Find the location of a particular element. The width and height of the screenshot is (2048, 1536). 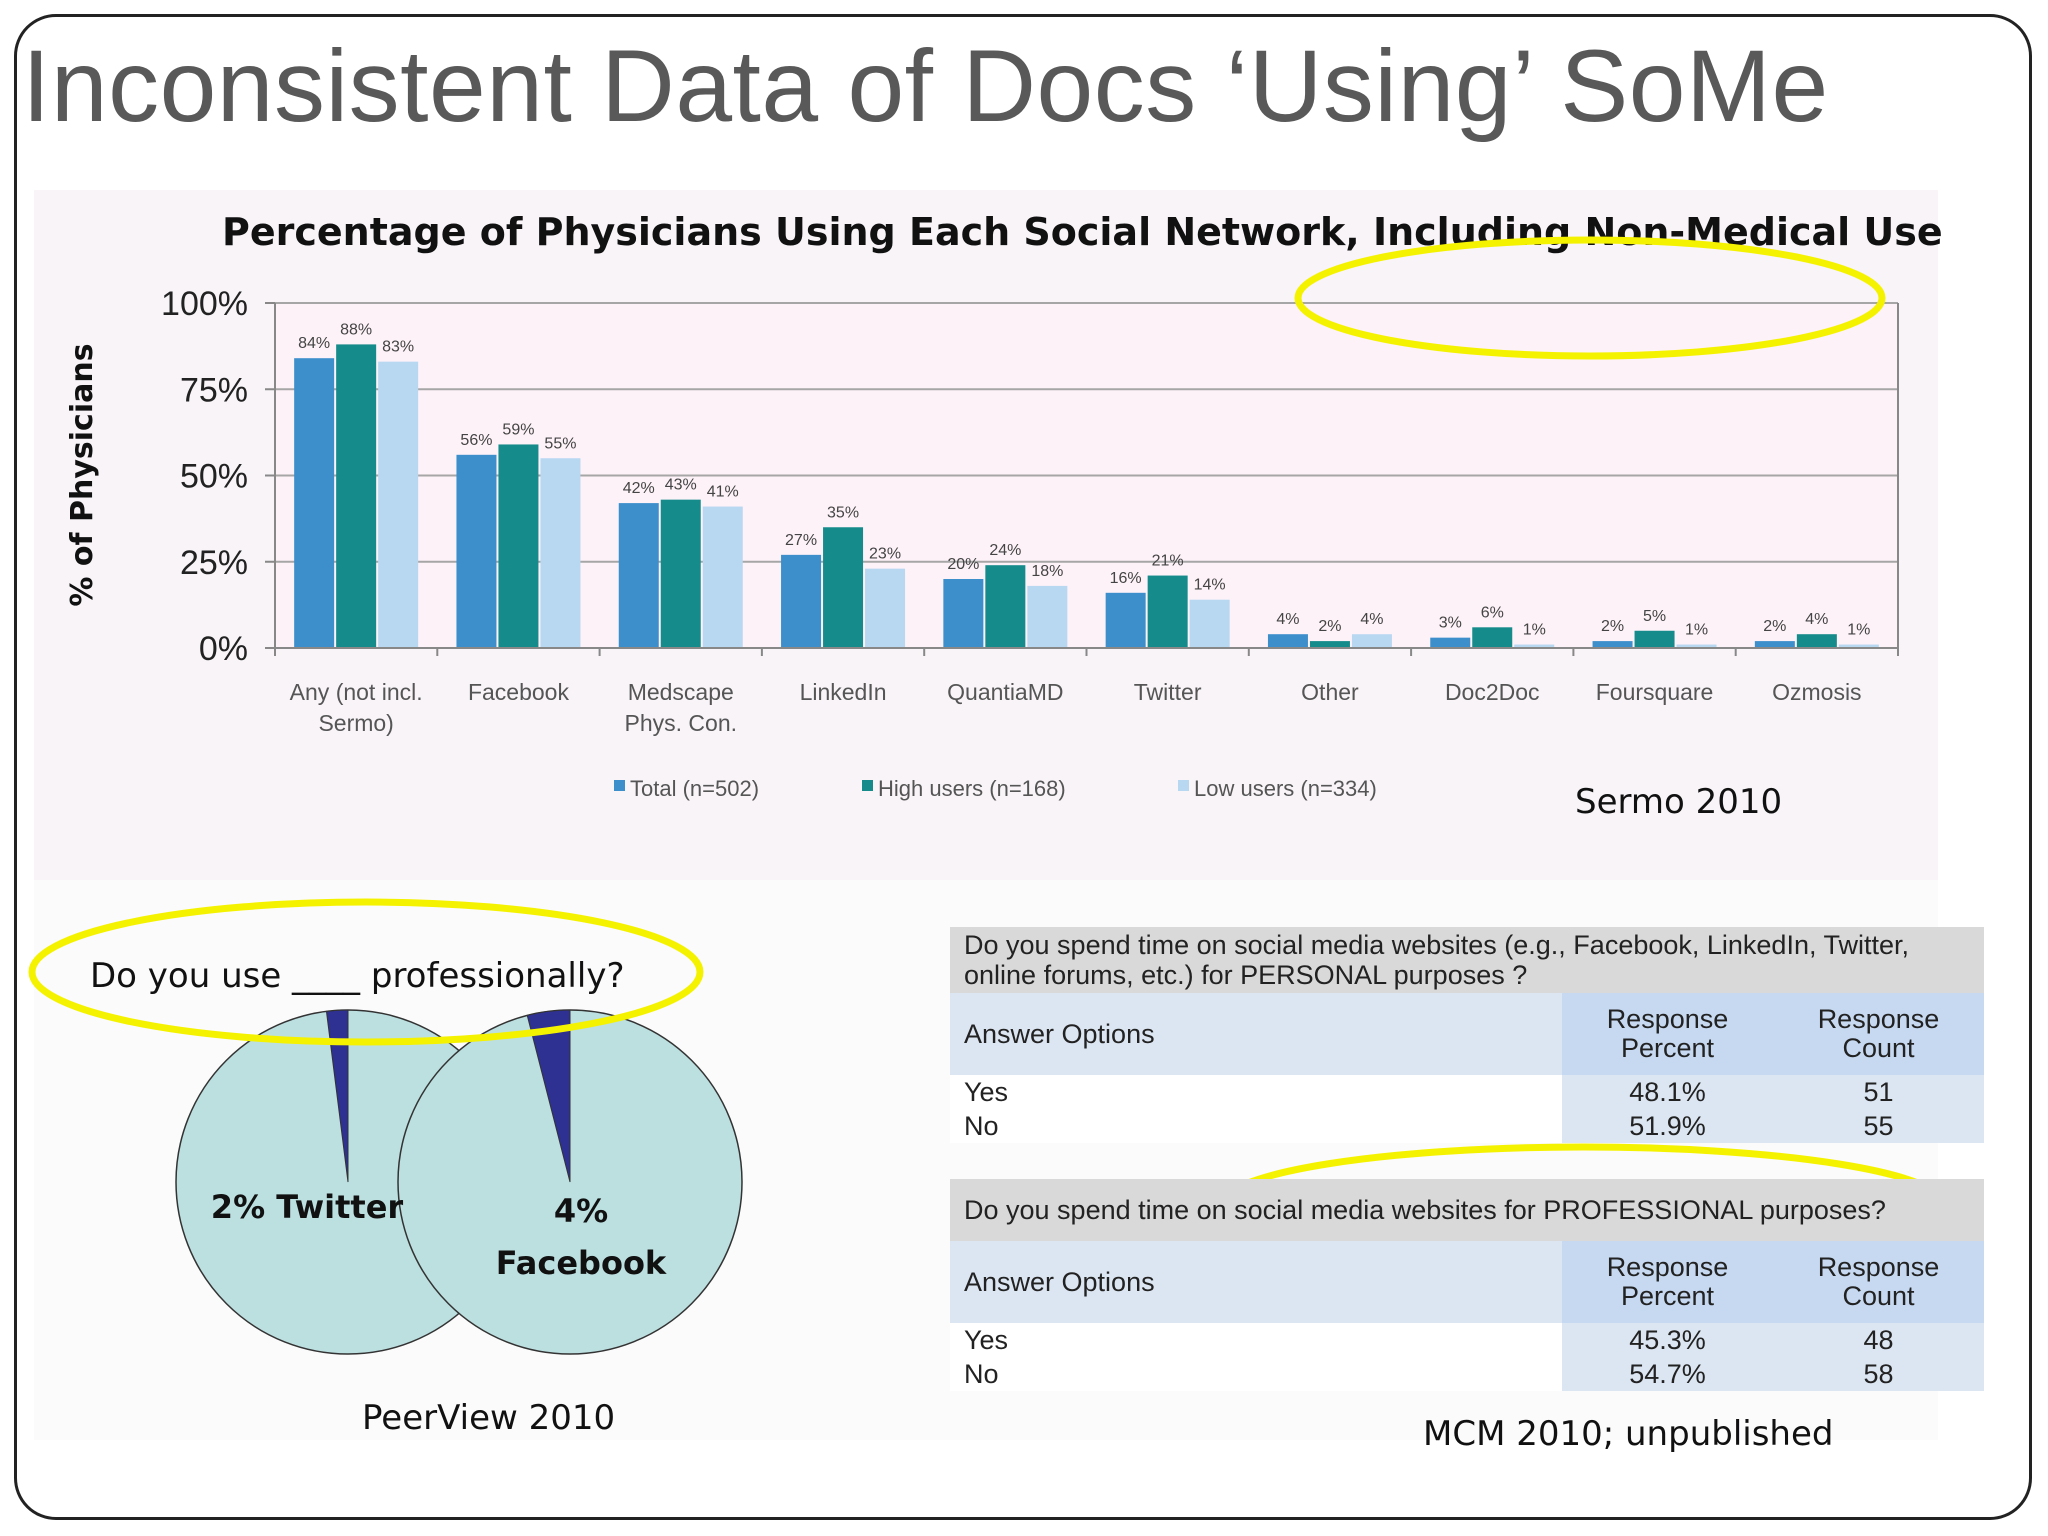

category-label: Phys. Con. is located at coordinates (681, 723).